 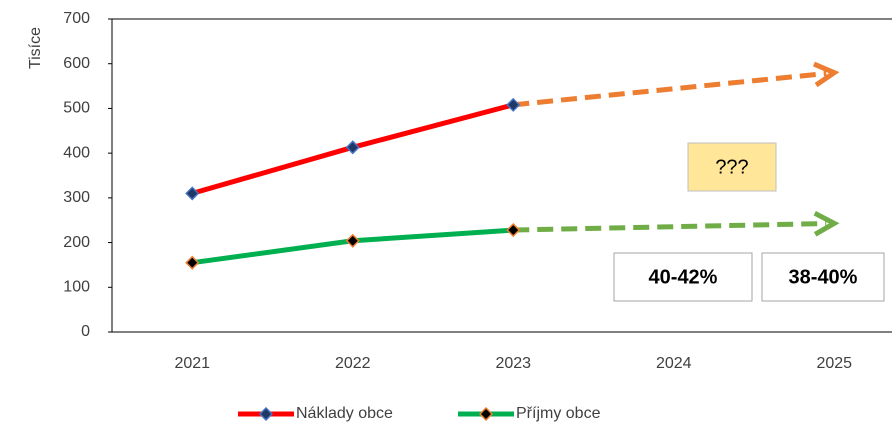 What do you see at coordinates (76, 18) in the screenshot?
I see `y-tick-label: 700` at bounding box center [76, 18].